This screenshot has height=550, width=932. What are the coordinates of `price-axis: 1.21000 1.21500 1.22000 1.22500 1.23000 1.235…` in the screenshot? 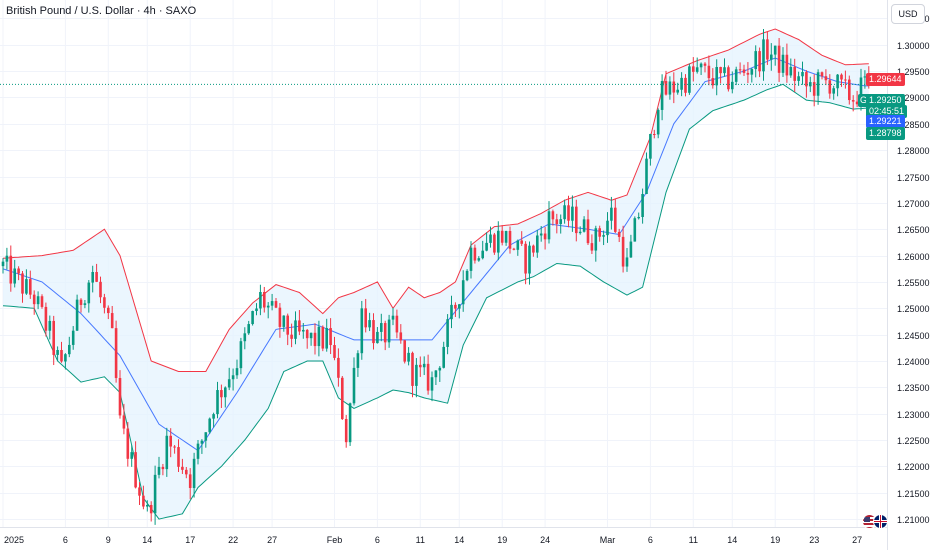 It's located at (913, 269).